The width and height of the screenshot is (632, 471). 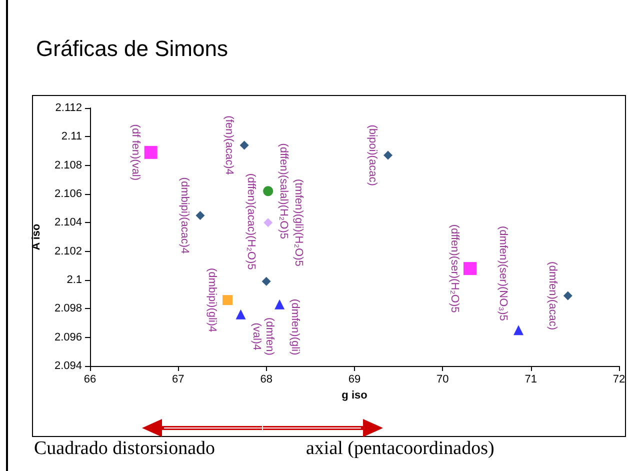 I want to click on annotation: (dmfen)(acac), so click(x=552, y=296).